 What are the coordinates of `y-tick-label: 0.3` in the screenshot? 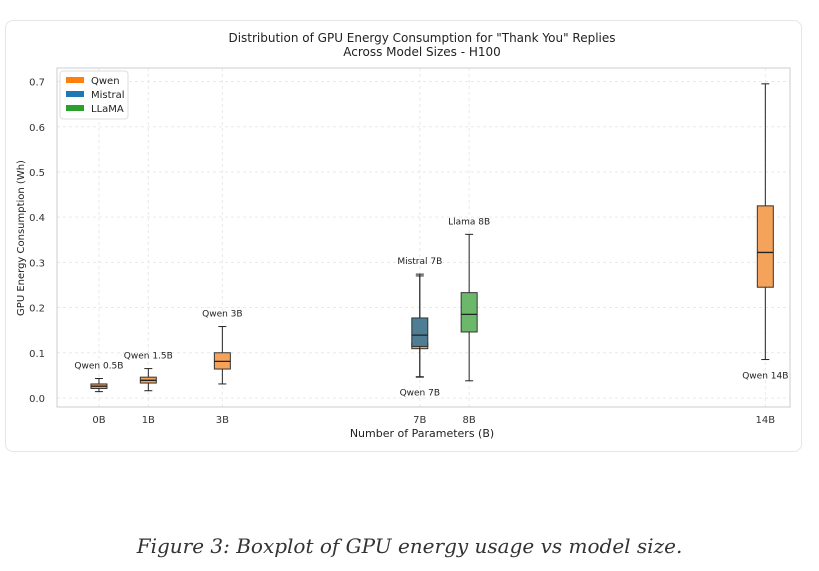 It's located at (37, 263).